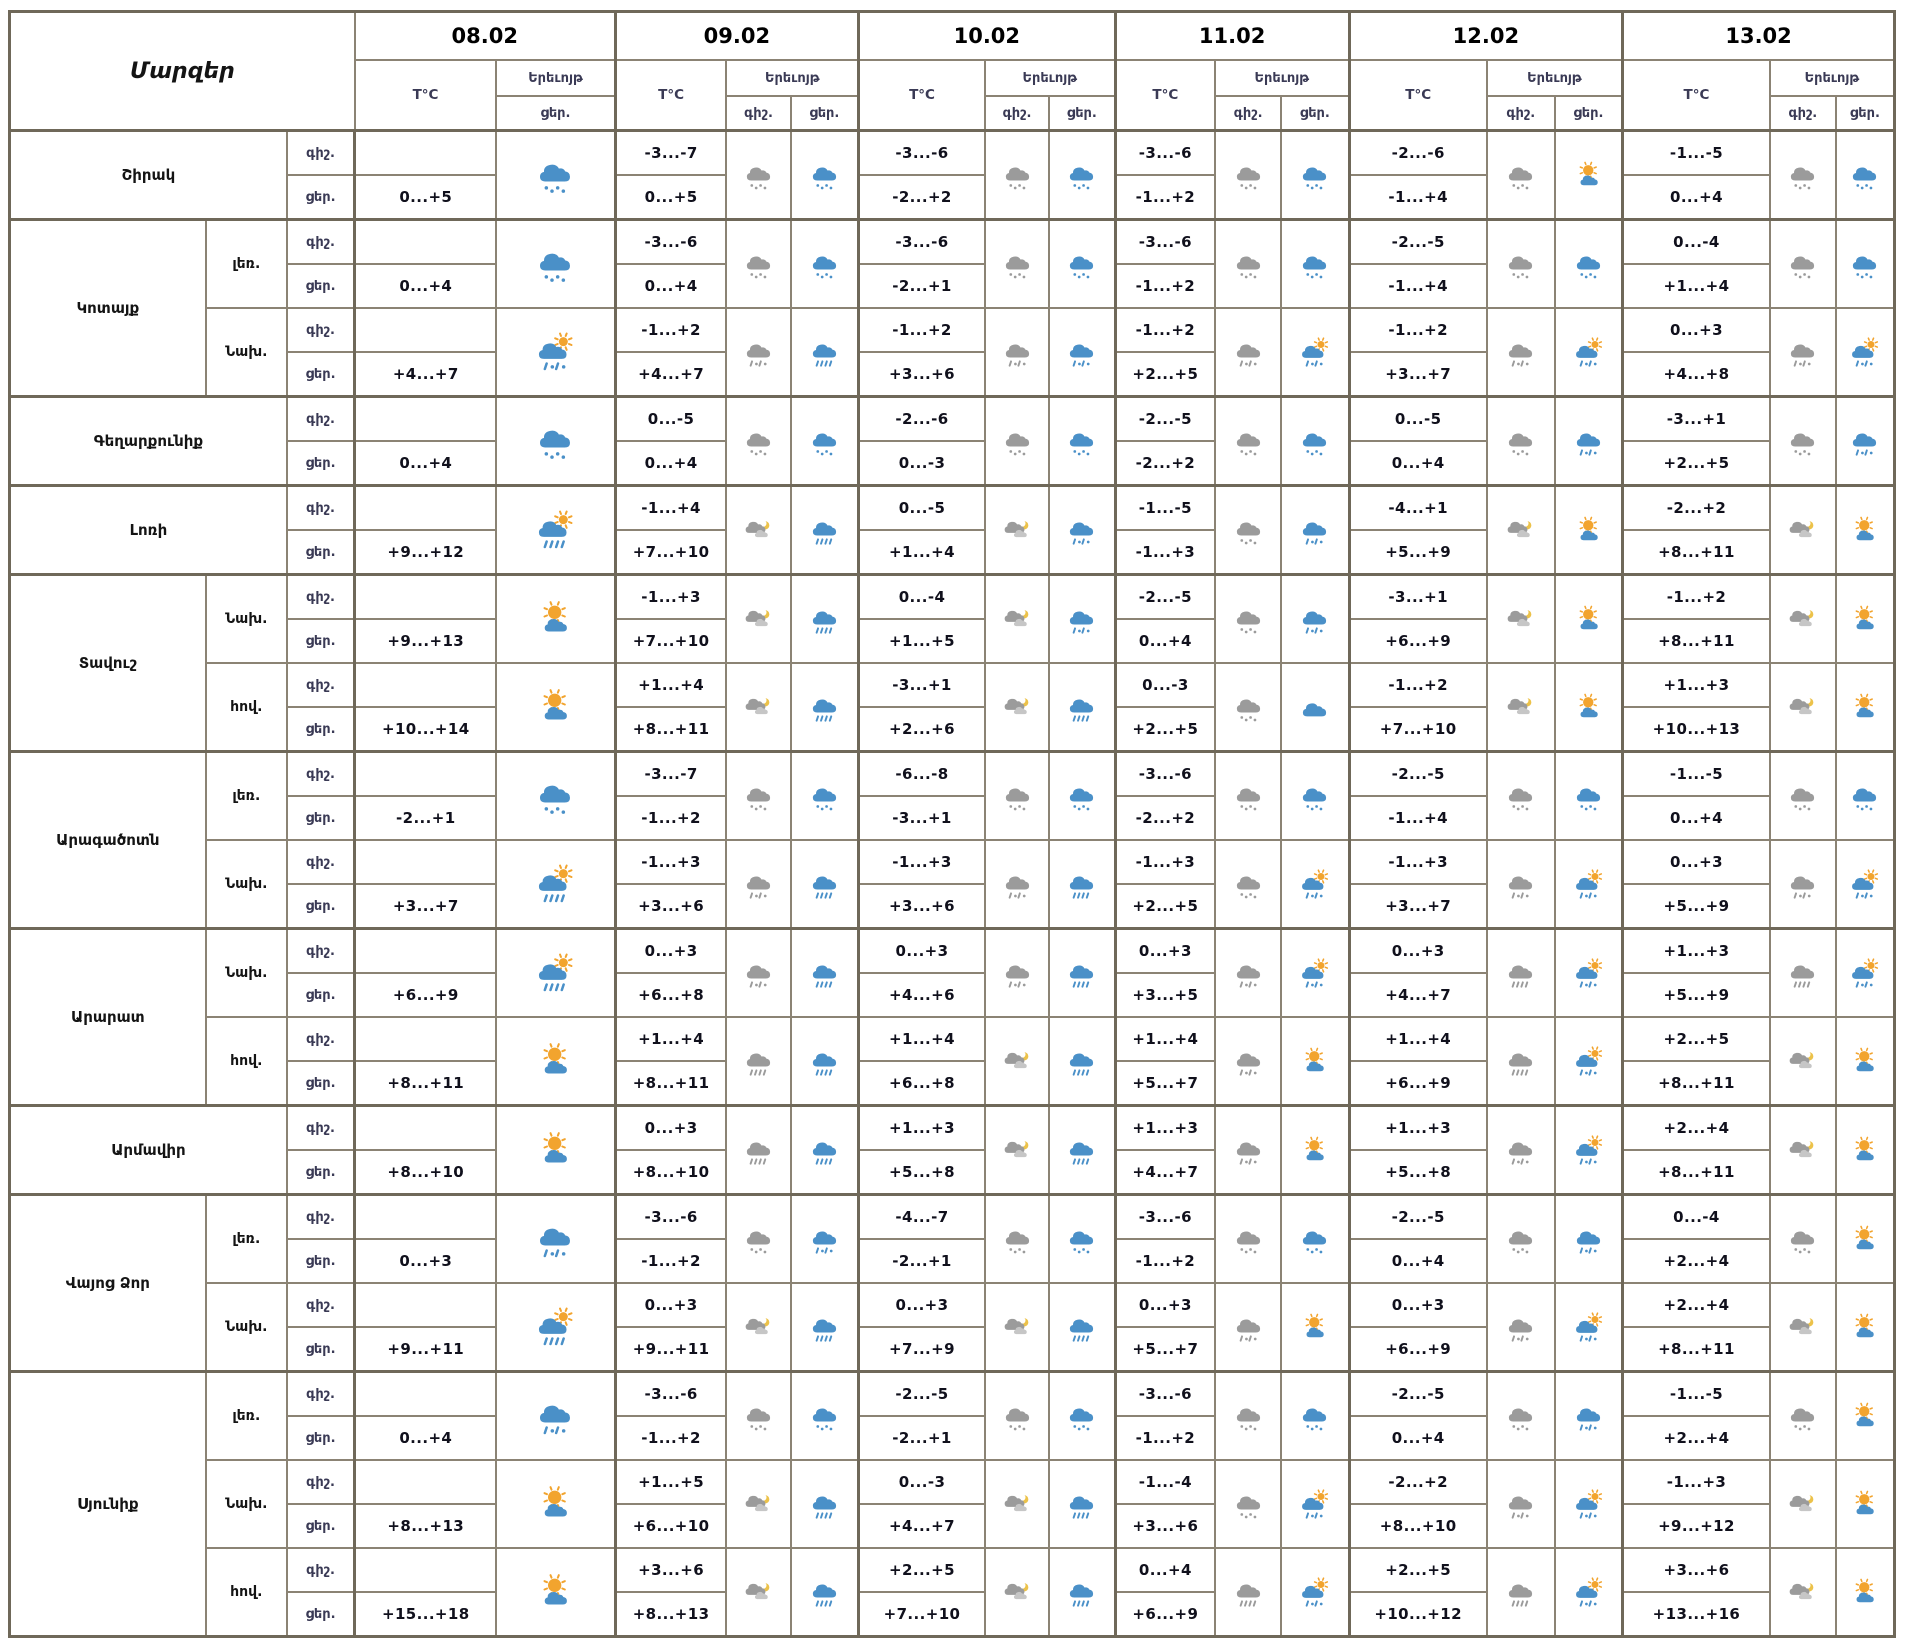 Image resolution: width=1920 pixels, height=1652 pixels. What do you see at coordinates (921, 1172) in the screenshot?
I see `day-temp: +5...+8` at bounding box center [921, 1172].